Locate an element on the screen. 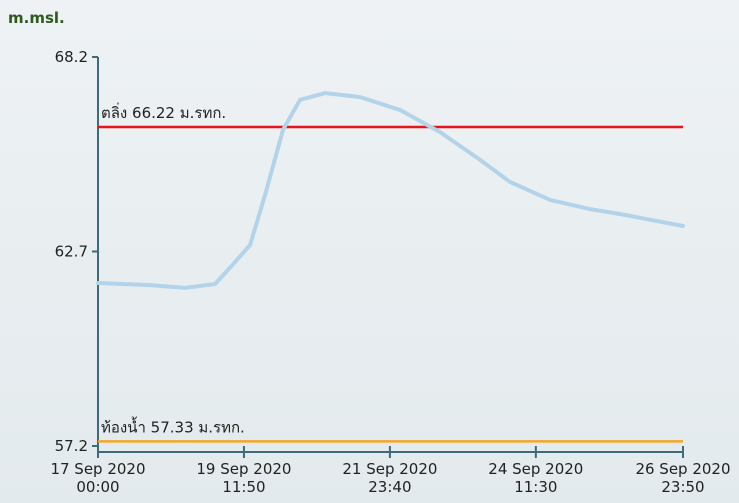 The image size is (739, 503). x-tick-label: 24 Sep 2020 11:30 is located at coordinates (535, 478).